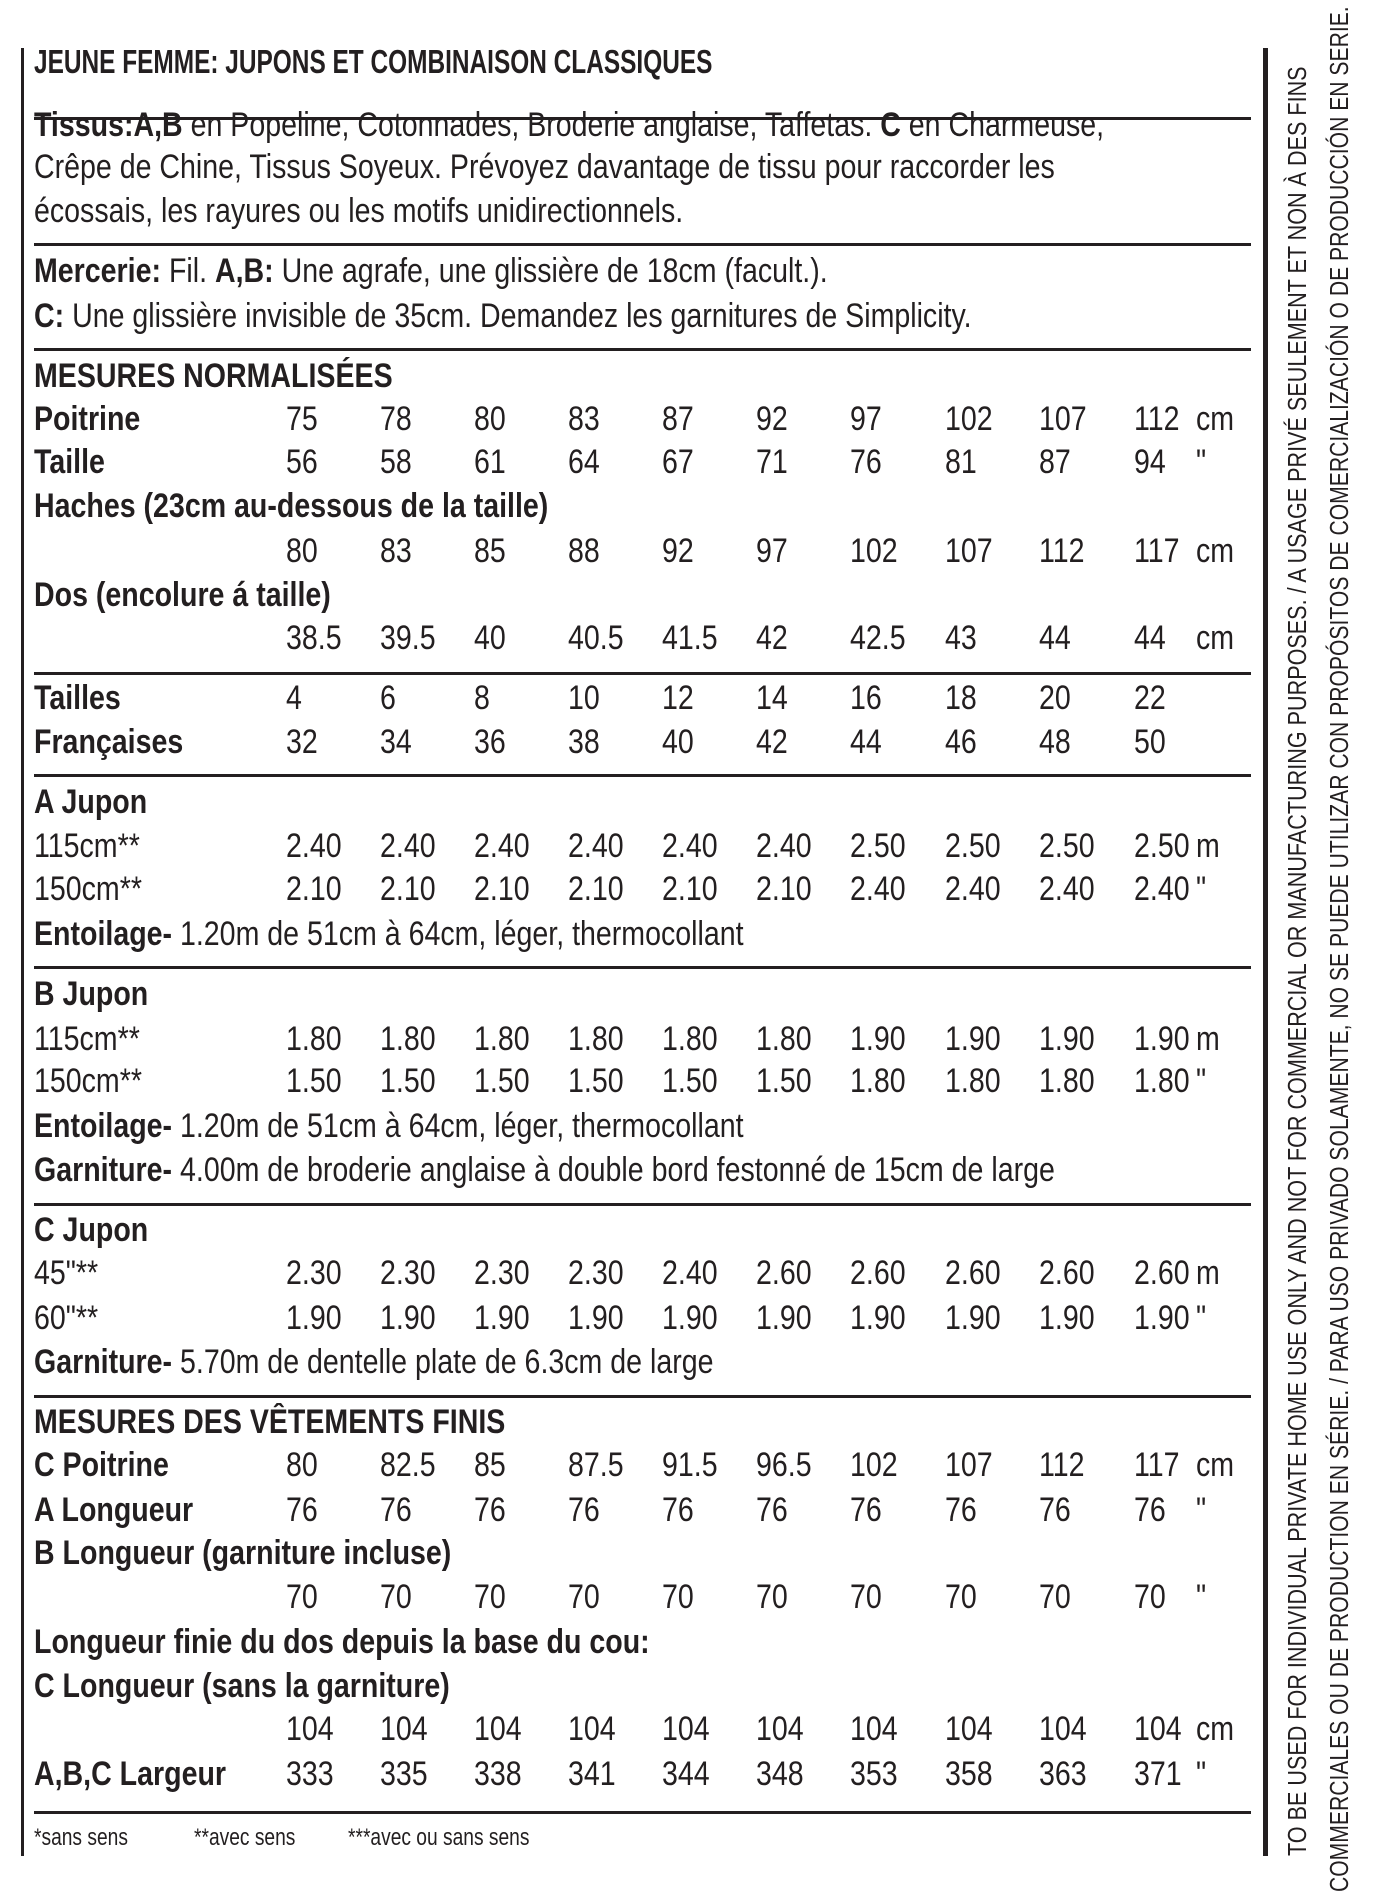 Image resolution: width=1392 pixels, height=1896 pixels. I want to click on row-label: Tailles, so click(77, 698).